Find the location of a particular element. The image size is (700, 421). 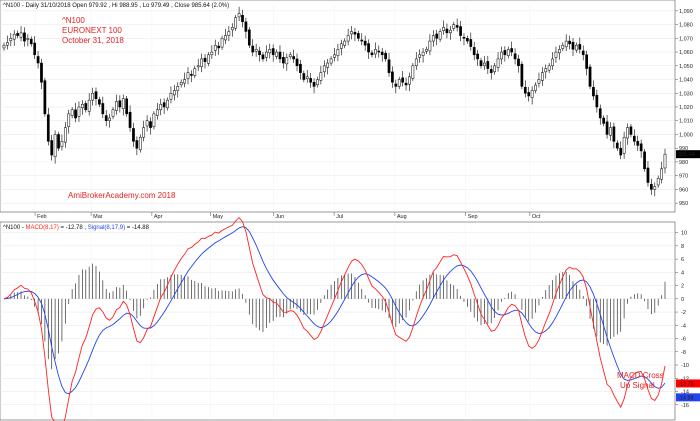

price-x-axis: Feb Mar Apr May Jun Jul Aug Sep Oct is located at coordinates (287, 216).